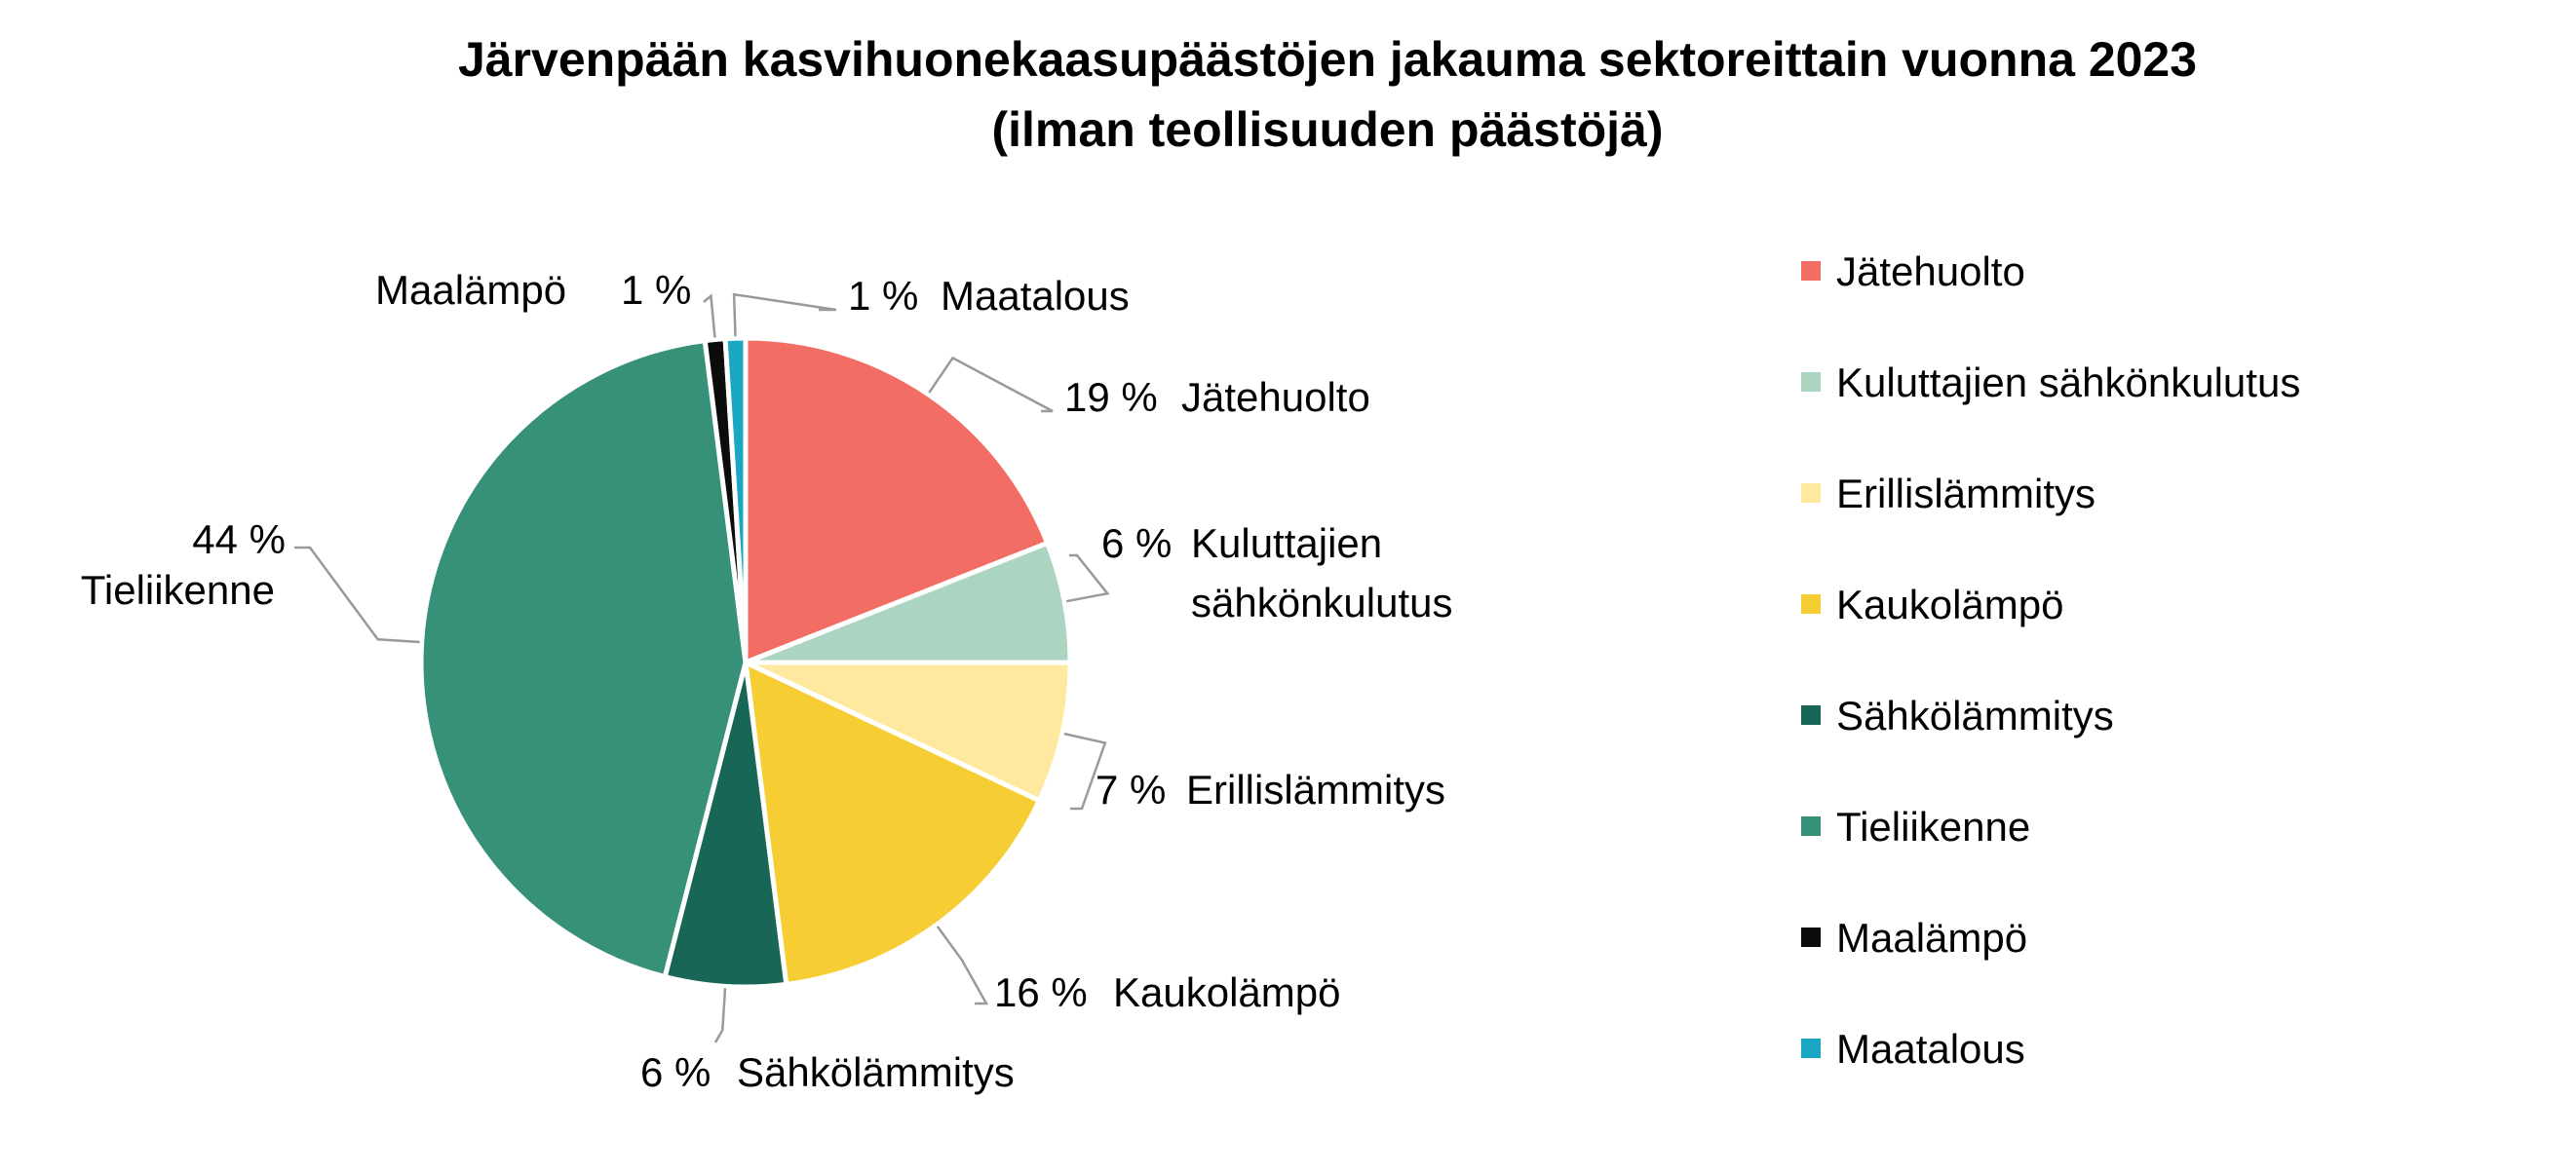 Image resolution: width=2576 pixels, height=1174 pixels. What do you see at coordinates (1811, 382) in the screenshot?
I see `legend-swatch-kuluttajien-sahkonkulutus` at bounding box center [1811, 382].